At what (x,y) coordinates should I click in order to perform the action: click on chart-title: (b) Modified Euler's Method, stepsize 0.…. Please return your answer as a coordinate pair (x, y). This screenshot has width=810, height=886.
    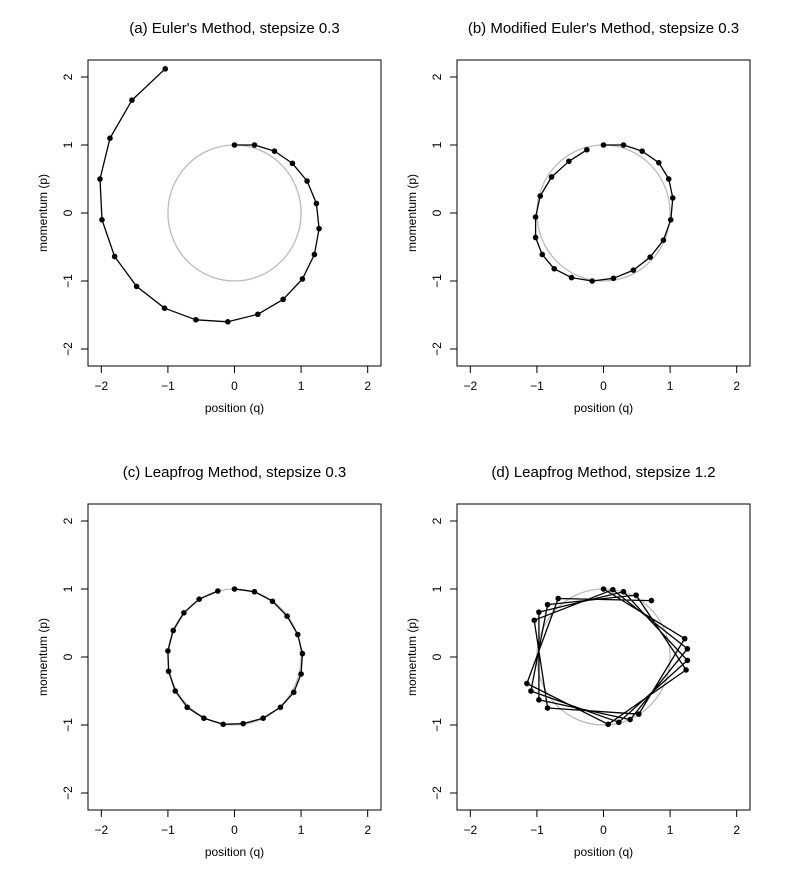
    Looking at the image, I should click on (603, 28).